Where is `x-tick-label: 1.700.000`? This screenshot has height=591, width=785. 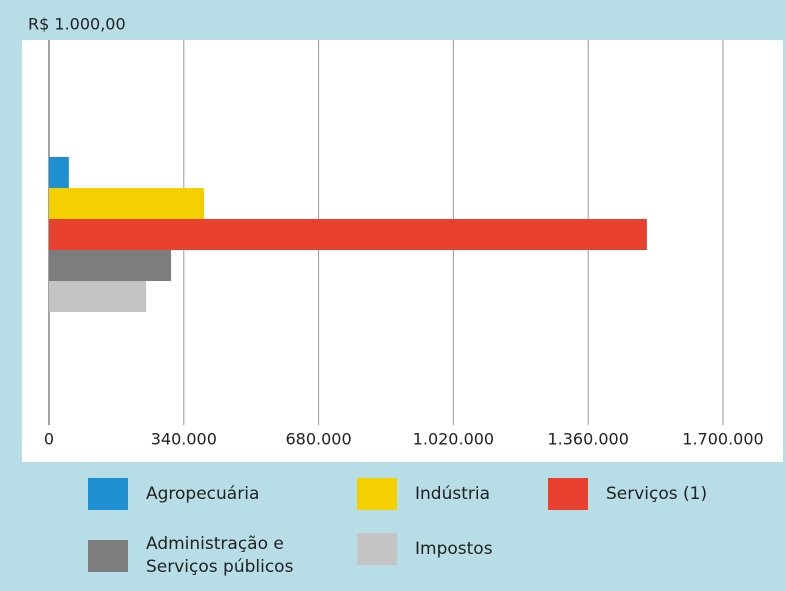
x-tick-label: 1.700.000 is located at coordinates (722, 439).